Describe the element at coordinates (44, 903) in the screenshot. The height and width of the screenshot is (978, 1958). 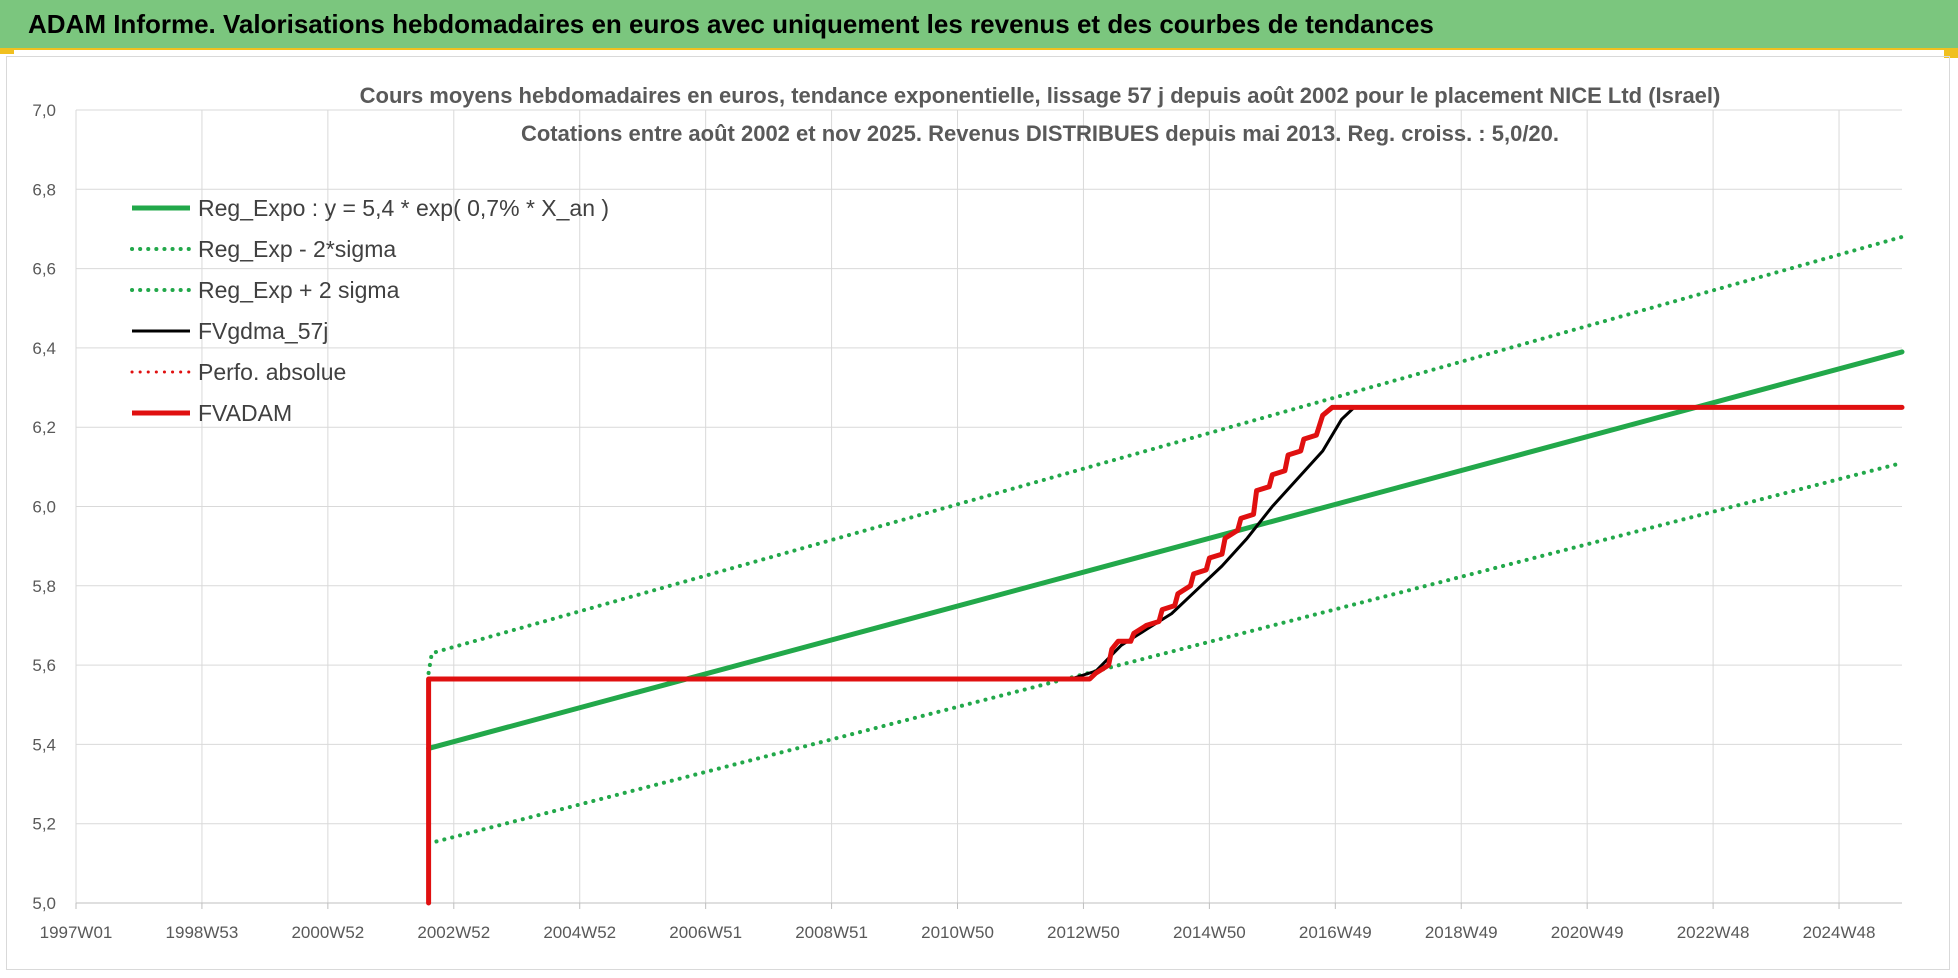
I see `y-tick-label: 5,0` at that location.